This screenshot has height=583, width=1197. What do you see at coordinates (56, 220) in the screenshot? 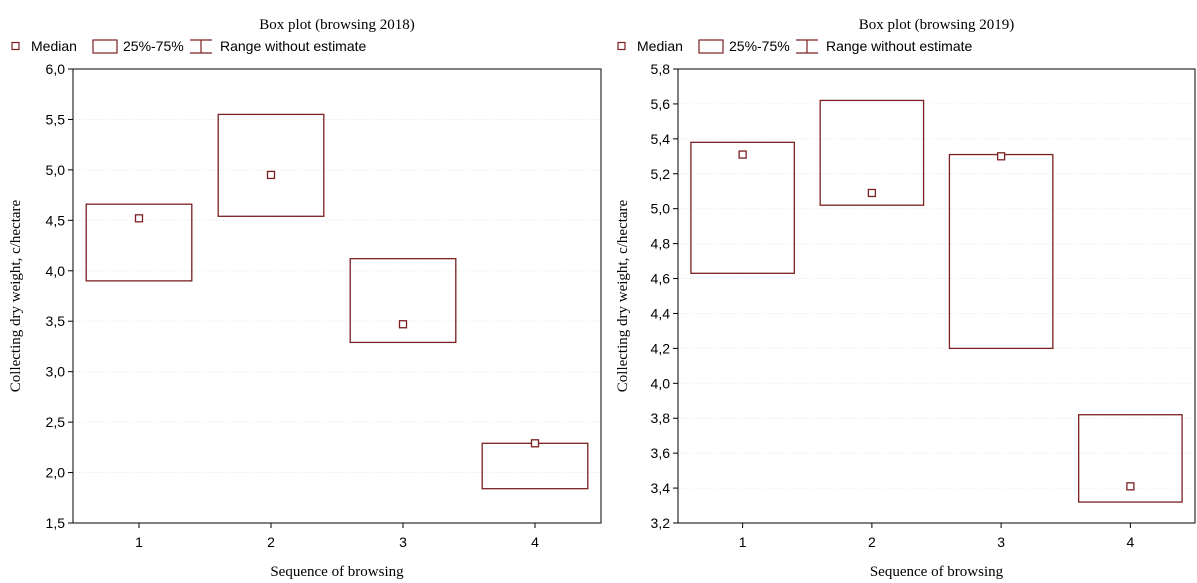
I see `y-tick-label: 4,5` at bounding box center [56, 220].